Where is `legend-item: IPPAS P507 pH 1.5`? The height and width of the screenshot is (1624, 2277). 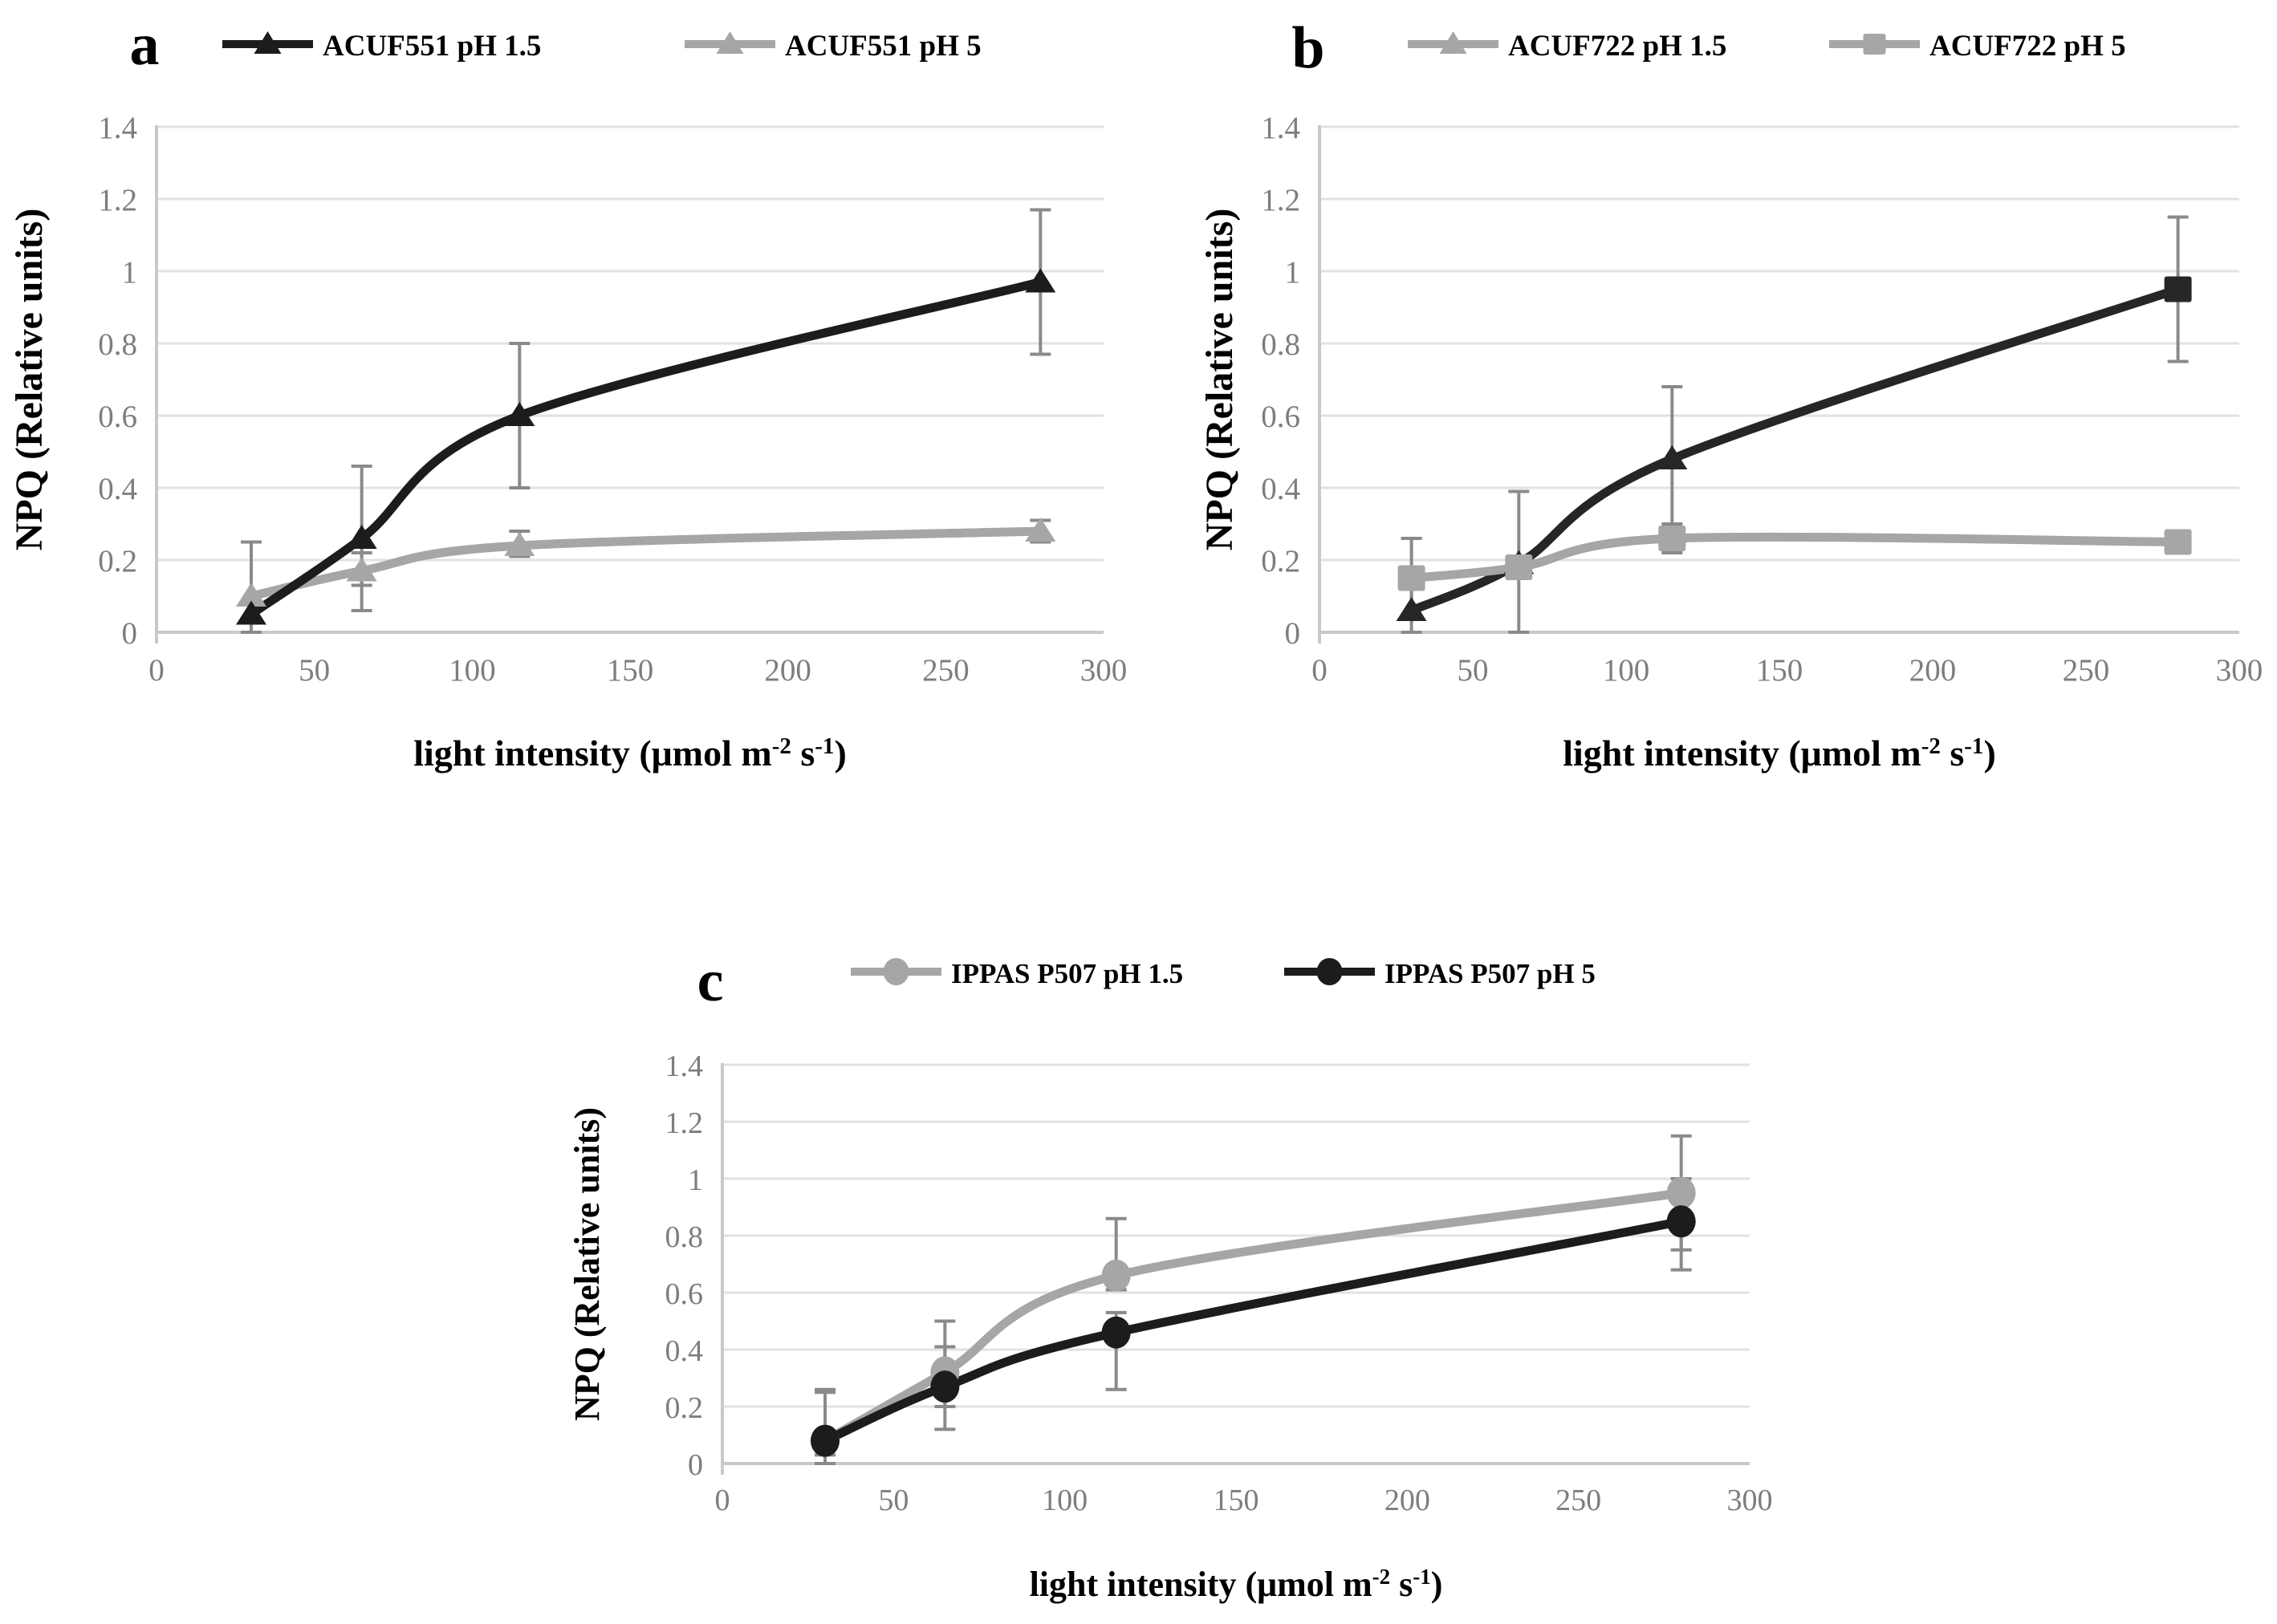
legend-item: IPPAS P507 pH 1.5 is located at coordinates (1017, 973).